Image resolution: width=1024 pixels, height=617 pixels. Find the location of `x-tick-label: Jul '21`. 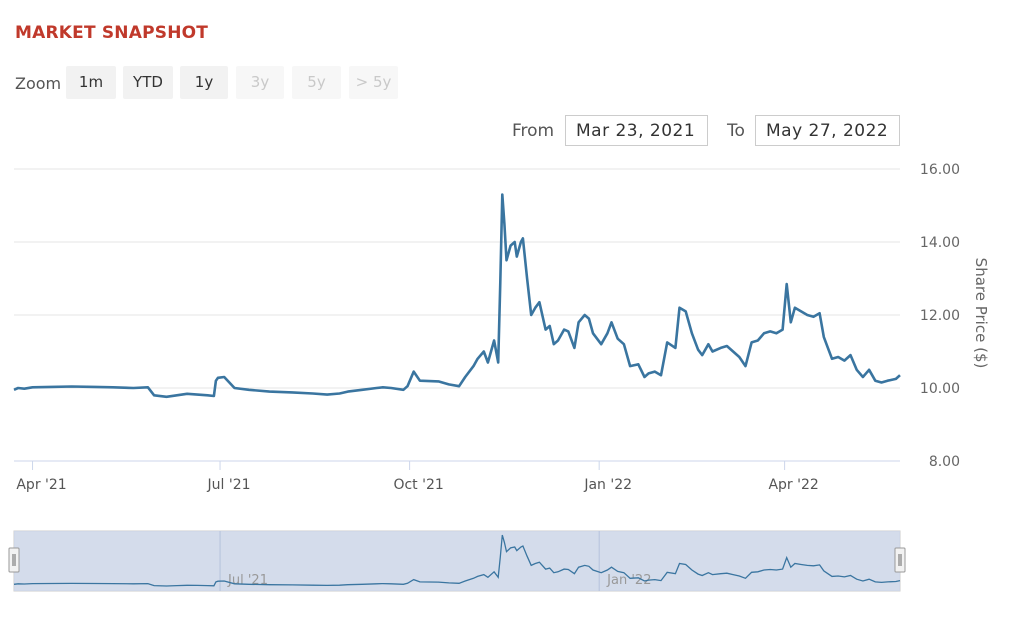

x-tick-label: Jul '21 is located at coordinates (229, 485).